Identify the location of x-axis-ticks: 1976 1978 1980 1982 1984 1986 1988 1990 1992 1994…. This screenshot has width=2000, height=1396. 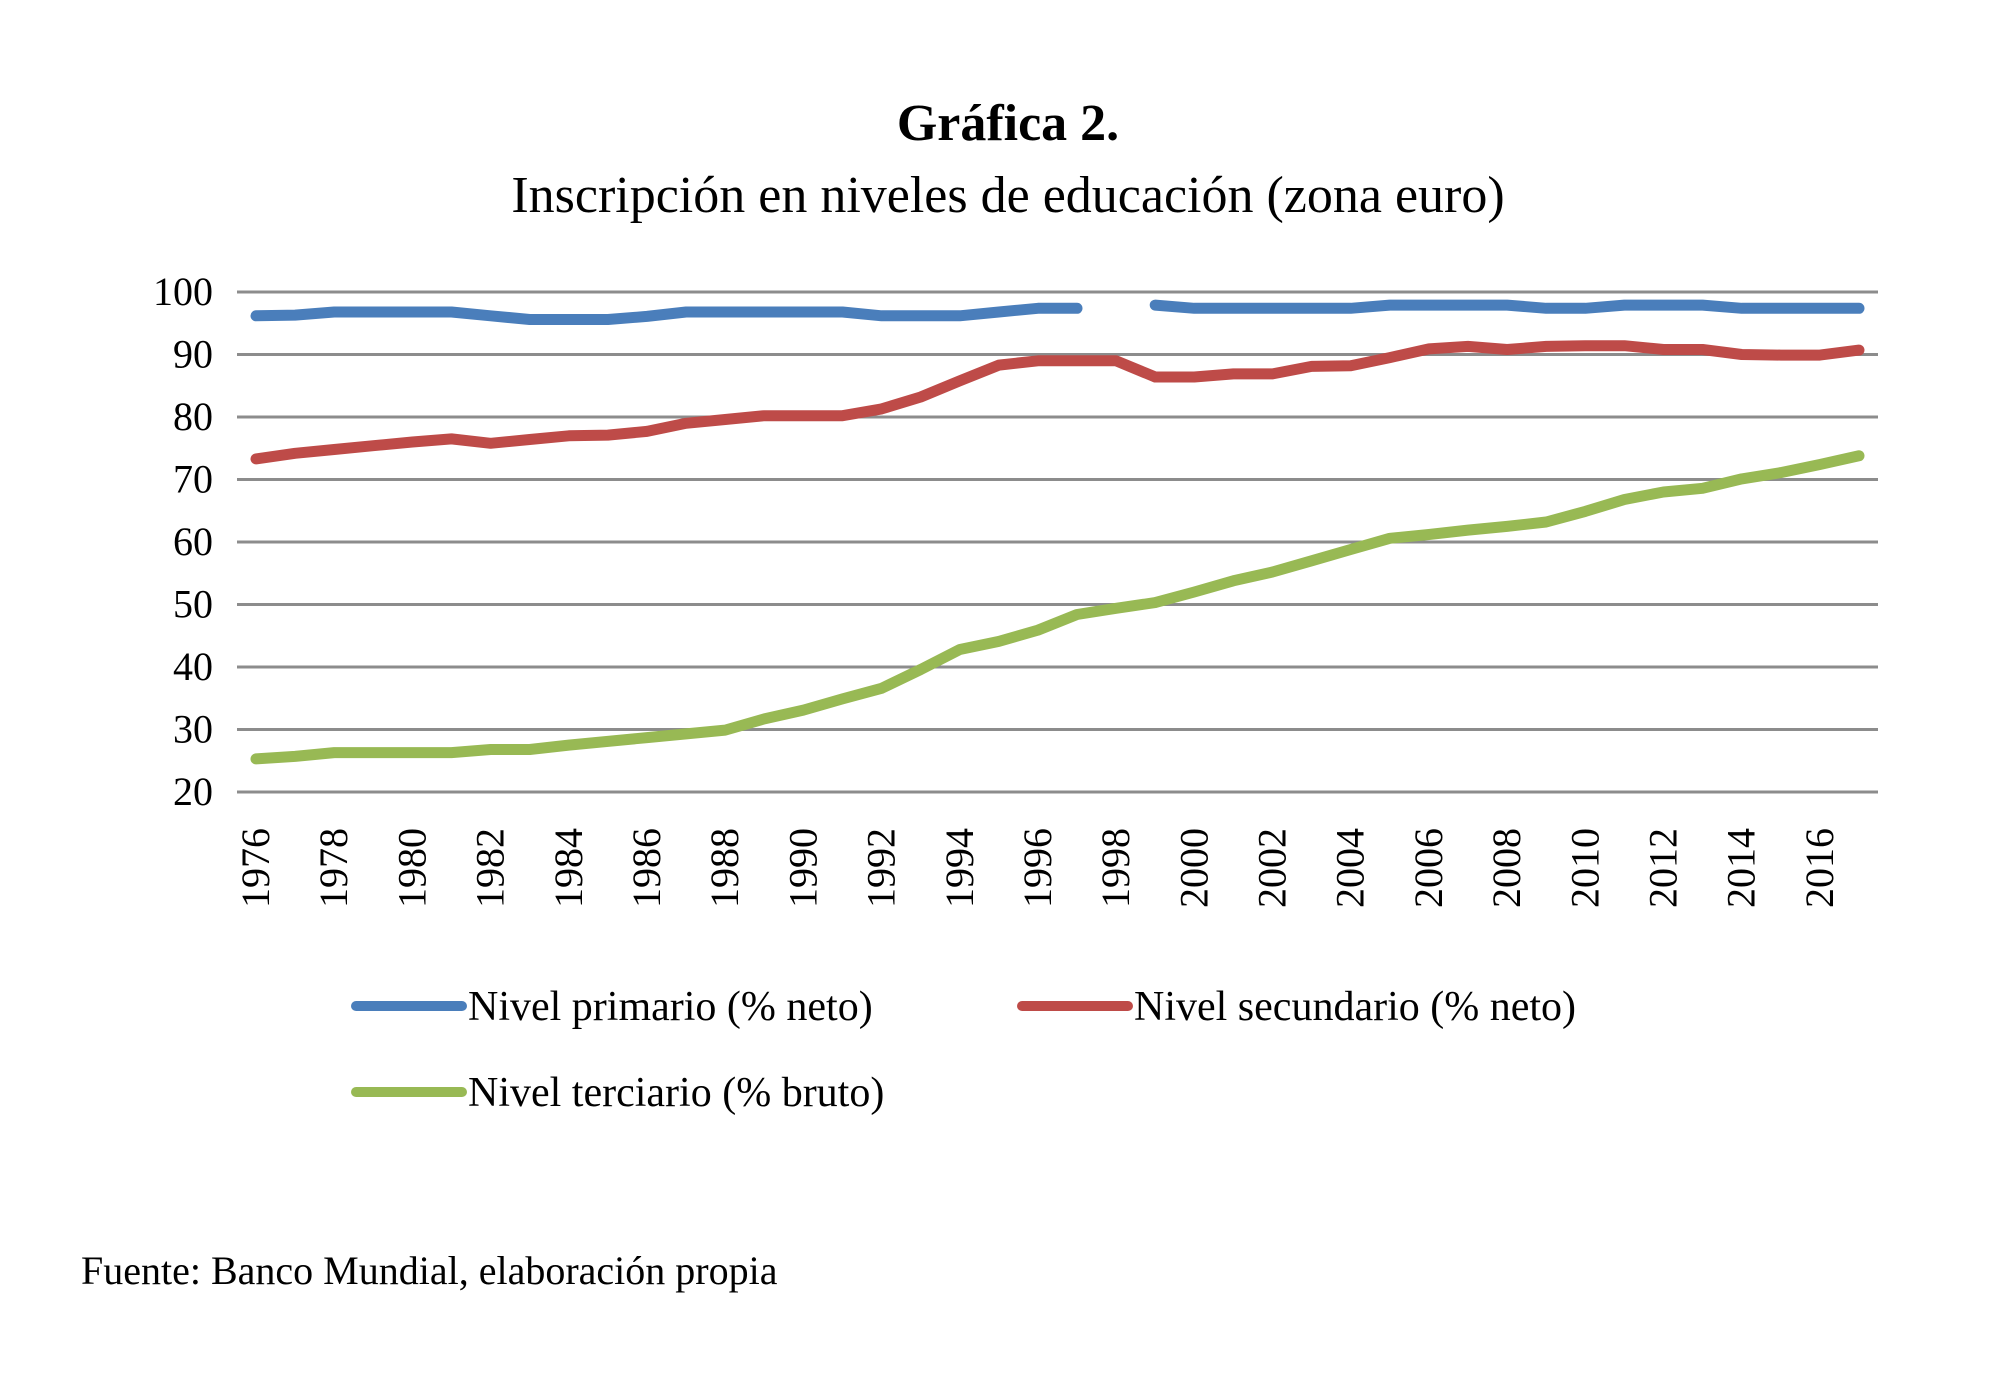
(1037, 868).